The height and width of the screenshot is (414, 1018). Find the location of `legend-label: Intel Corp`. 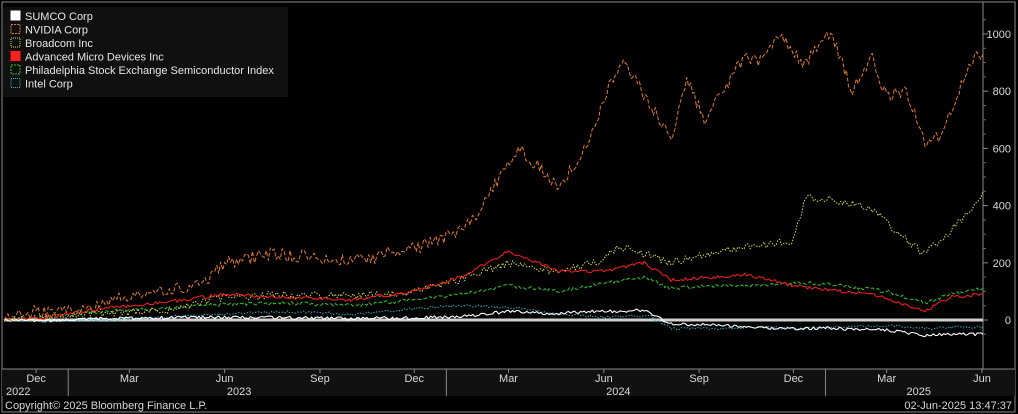

legend-label: Intel Corp is located at coordinates (49, 85).